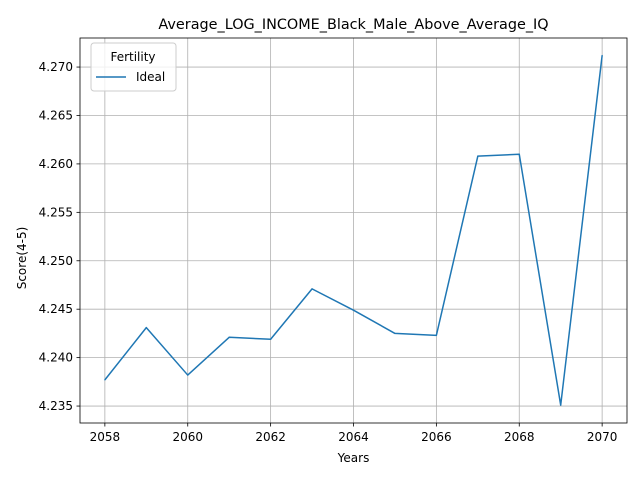 This screenshot has height=484, width=640. Describe the element at coordinates (56, 212) in the screenshot. I see `y-tick-label: 4.255` at that location.